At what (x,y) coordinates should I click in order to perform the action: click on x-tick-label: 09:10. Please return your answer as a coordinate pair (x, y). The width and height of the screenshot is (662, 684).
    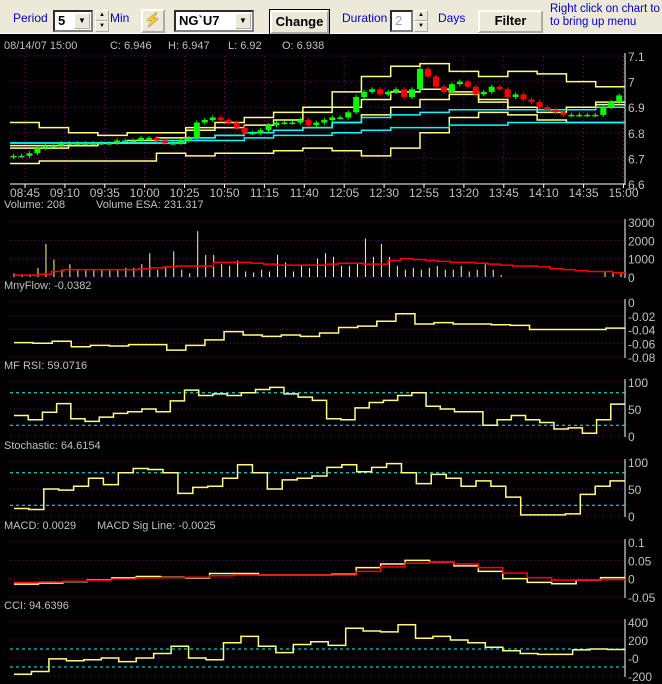
    Looking at the image, I should click on (65, 193).